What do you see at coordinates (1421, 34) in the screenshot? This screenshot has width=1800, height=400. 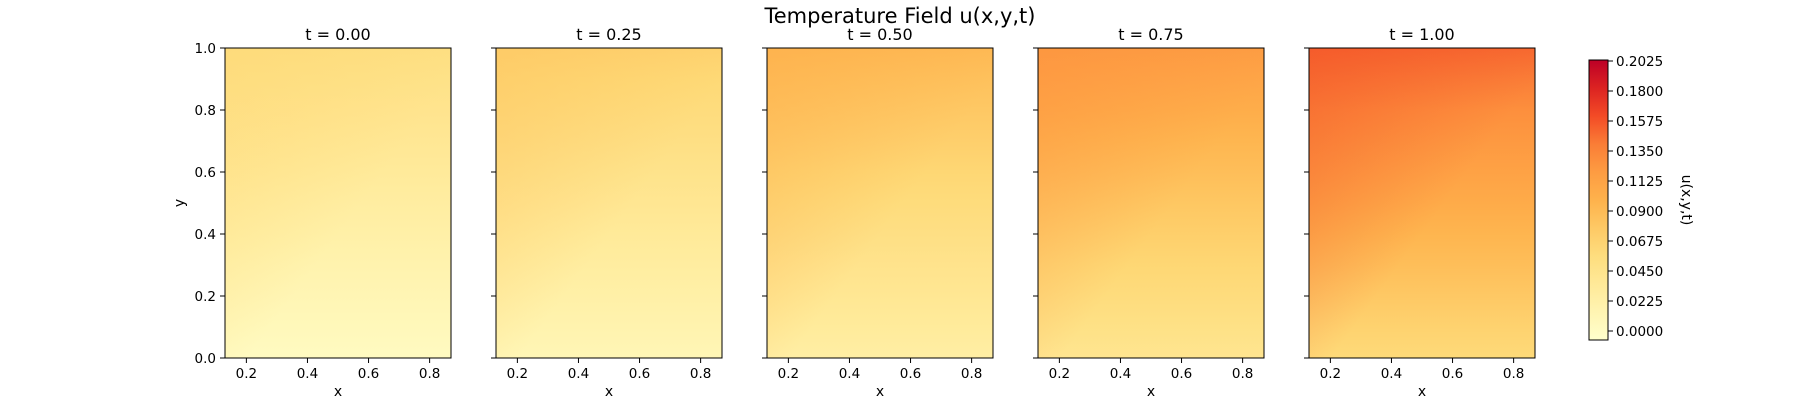 I see `panel-title: t = 1.00` at bounding box center [1421, 34].